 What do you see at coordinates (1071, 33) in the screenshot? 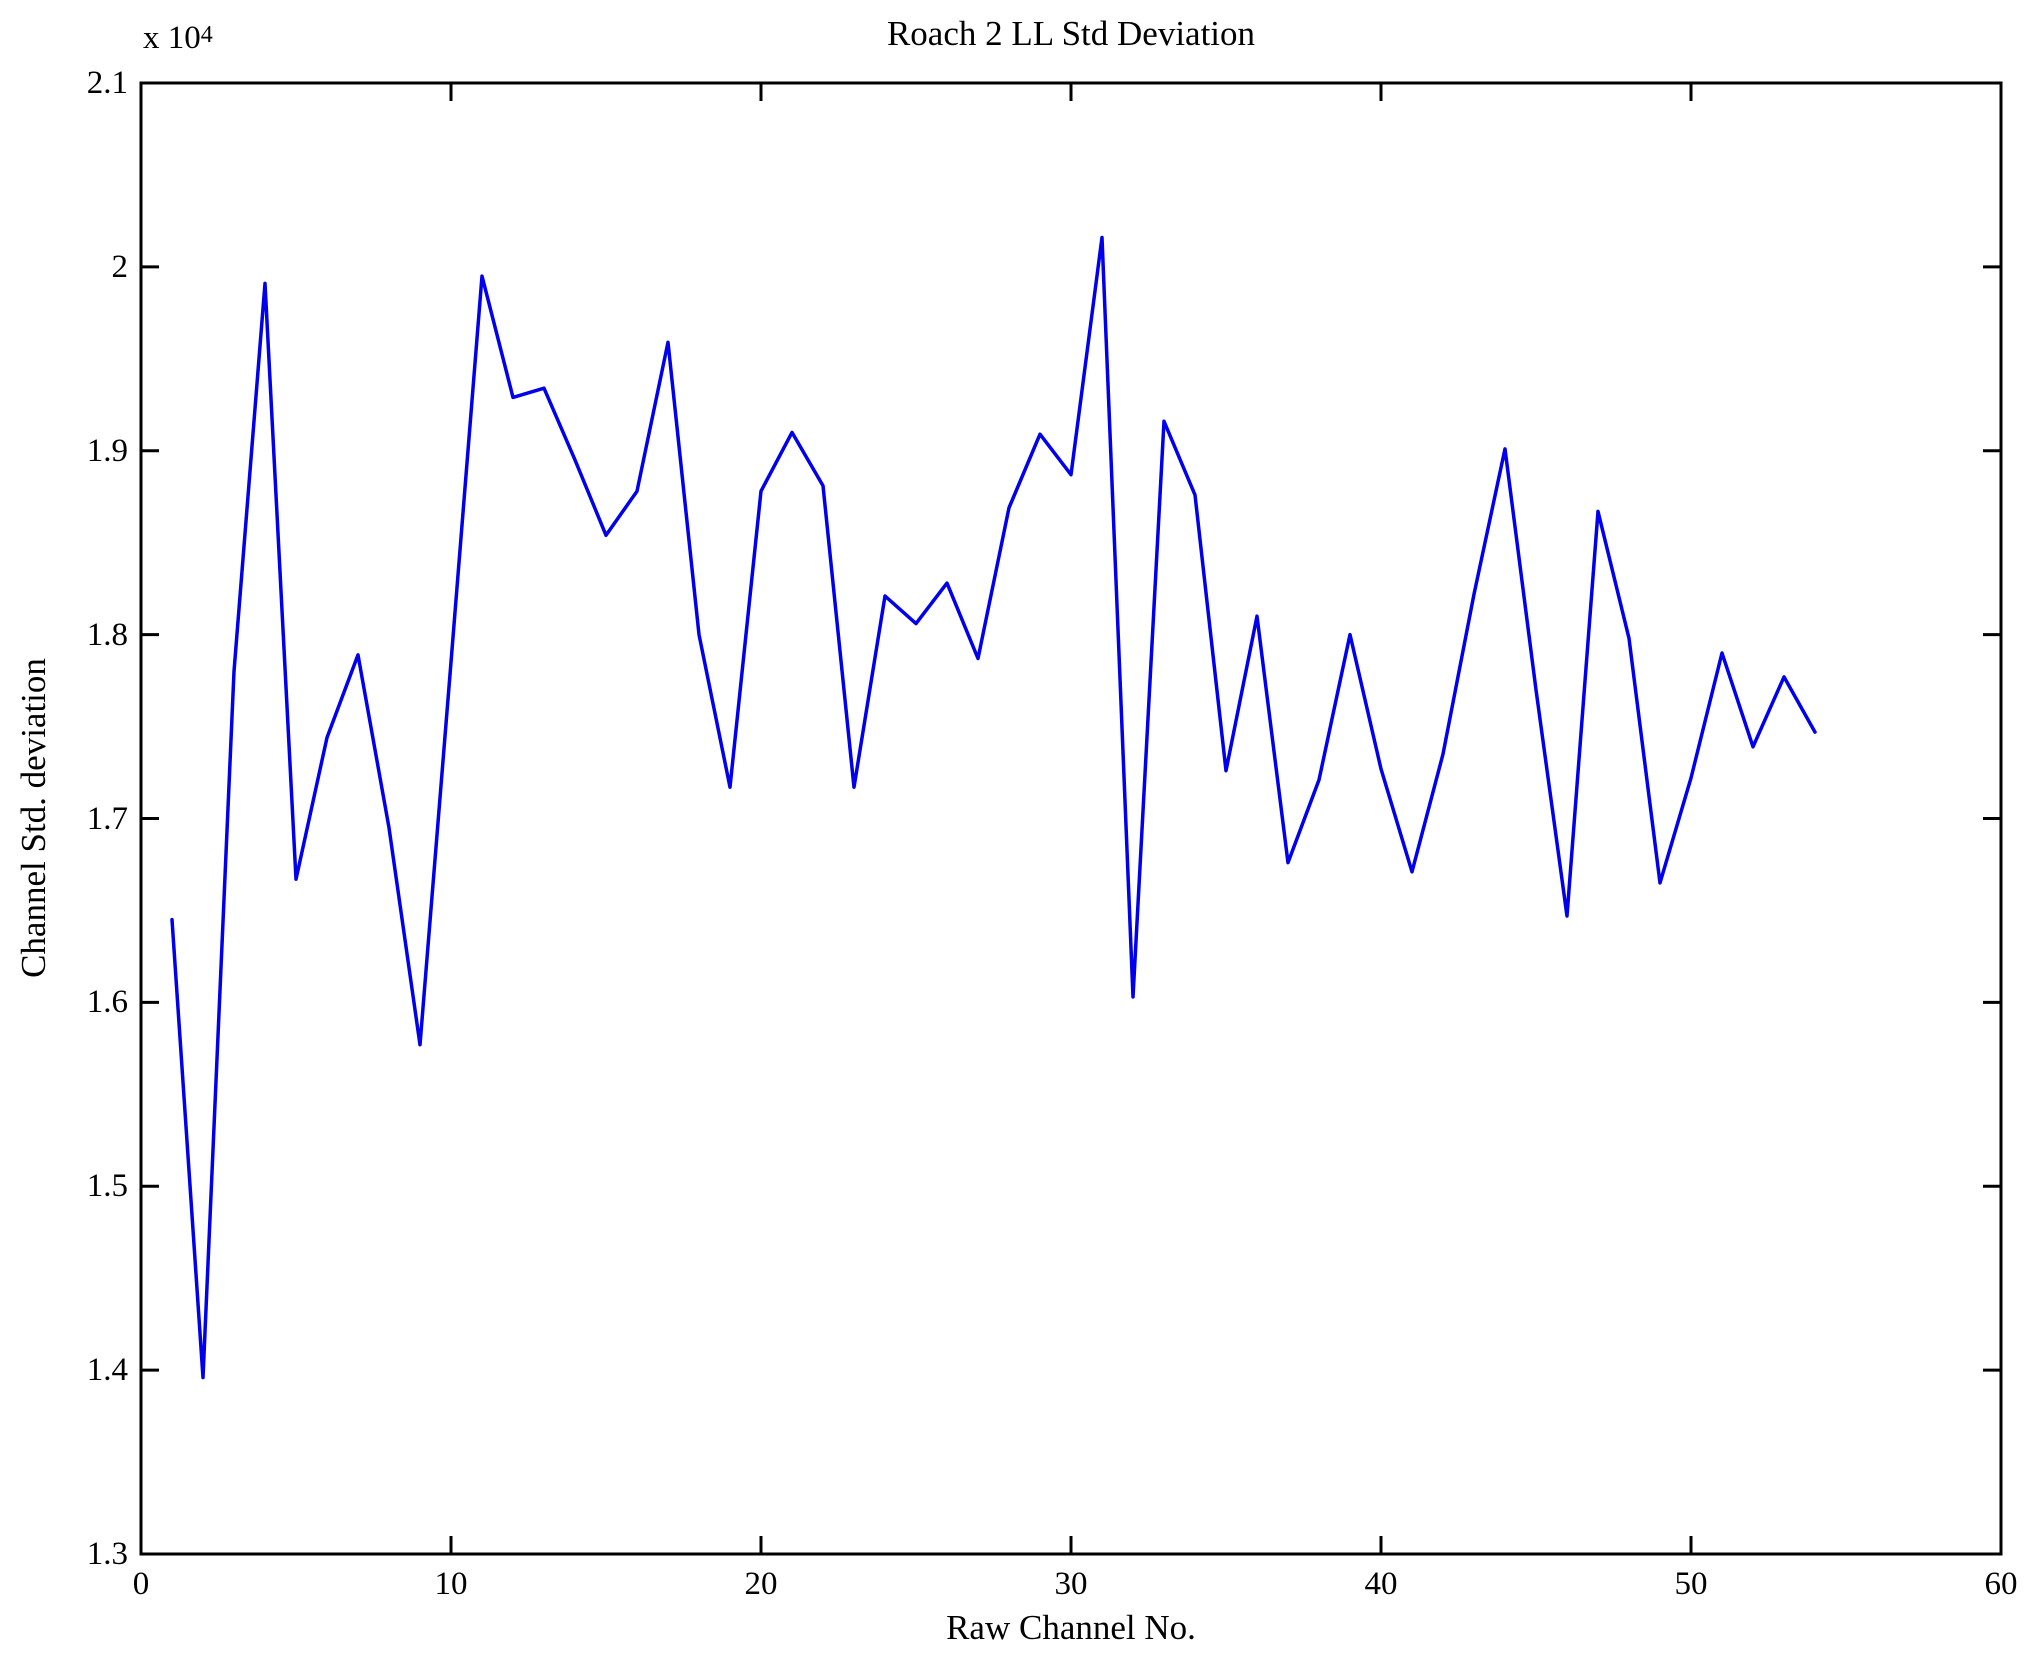
I see `chart-title: Roach 2 LL Std Deviation` at bounding box center [1071, 33].